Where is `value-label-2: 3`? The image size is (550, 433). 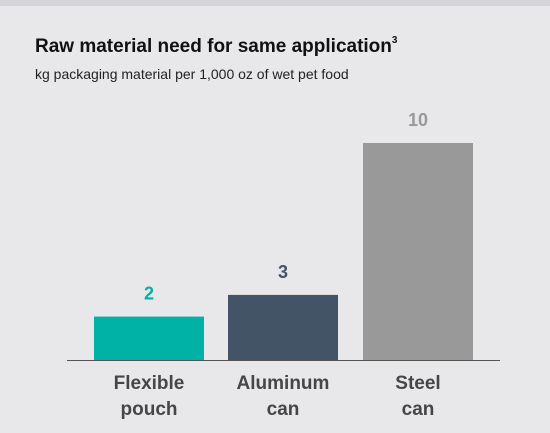 value-label-2: 3 is located at coordinates (283, 272).